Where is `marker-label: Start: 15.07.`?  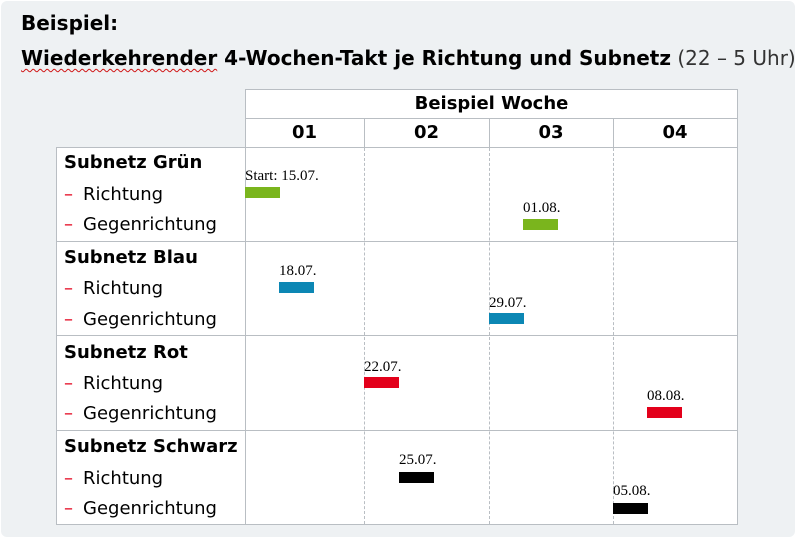
marker-label: Start: 15.07. is located at coordinates (282, 176).